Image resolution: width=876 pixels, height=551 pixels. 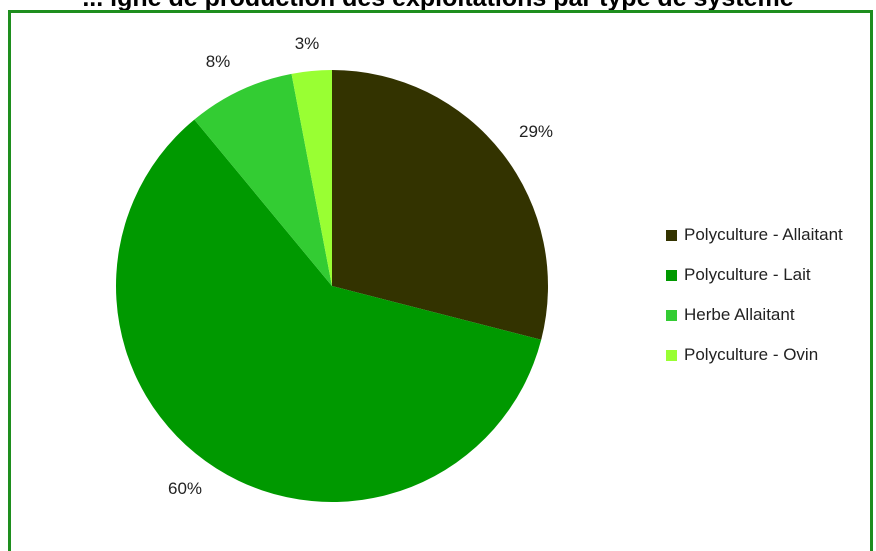 I want to click on data-label: 3%, so click(x=307, y=43).